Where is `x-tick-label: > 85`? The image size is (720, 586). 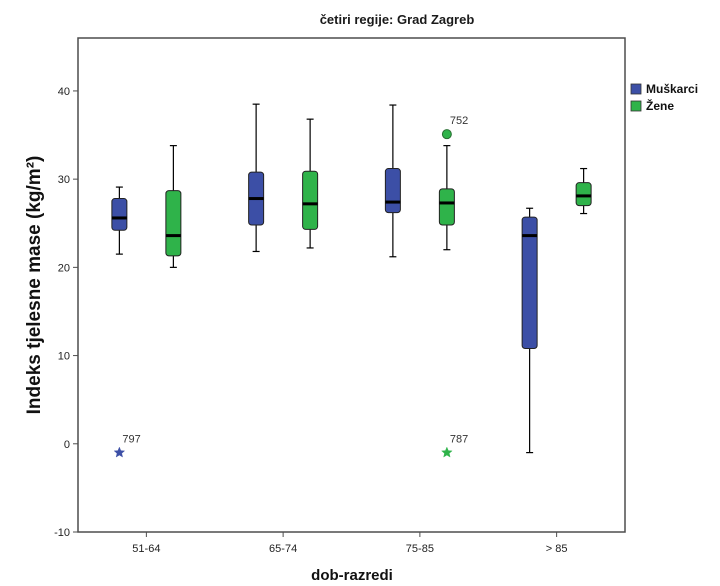
x-tick-label: > 85 is located at coordinates (557, 549).